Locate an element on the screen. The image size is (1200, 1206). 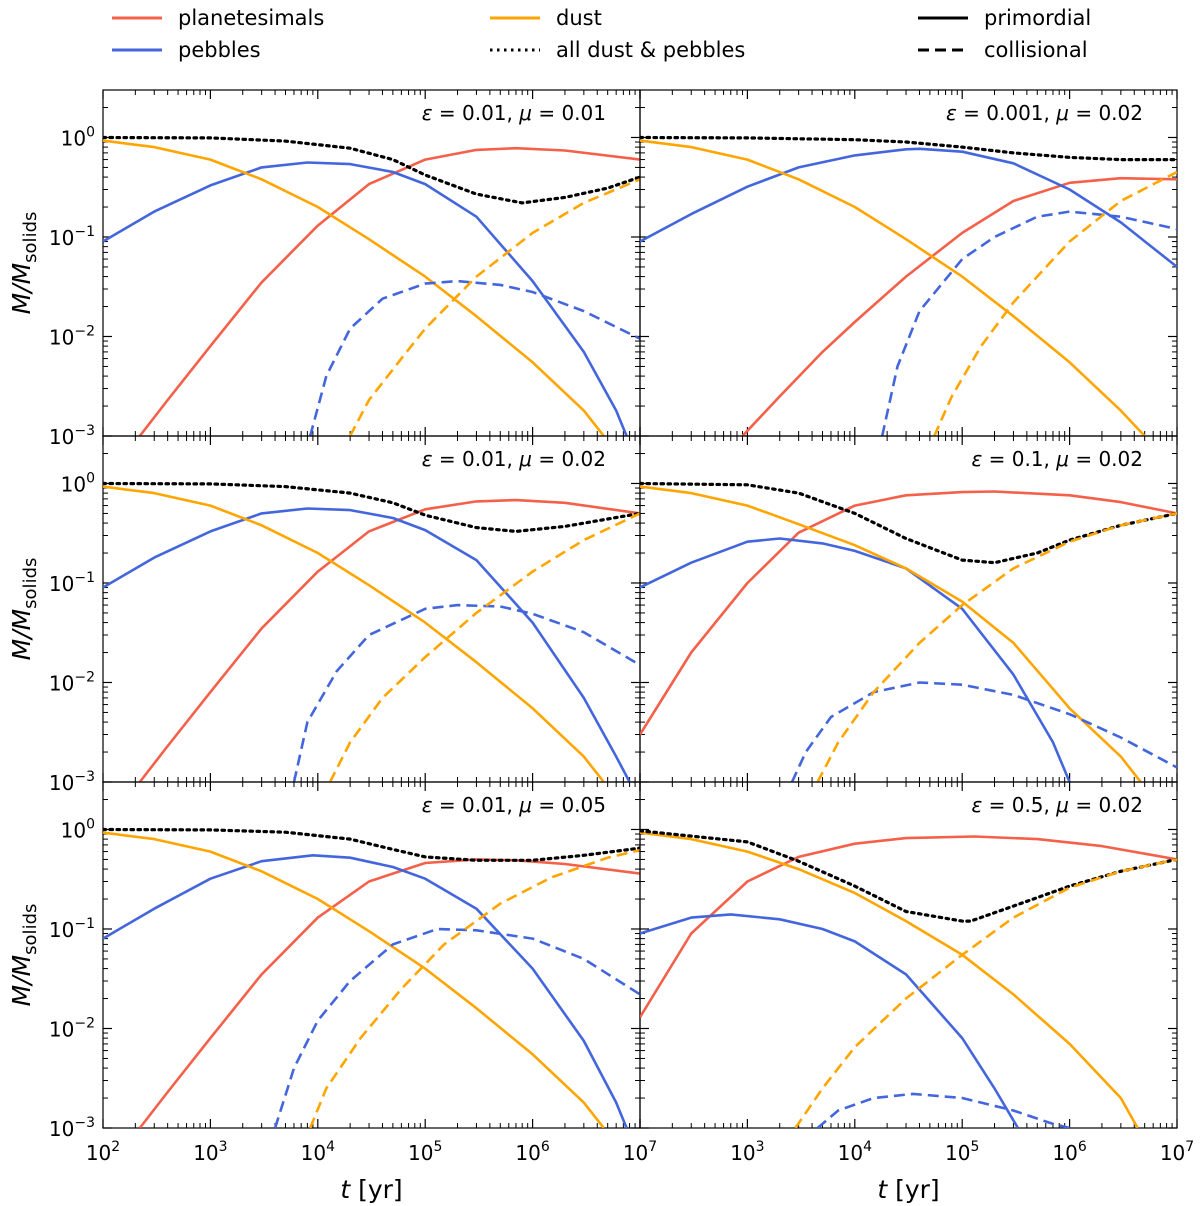
panel-annotation: ε = 0.01, μ = 0.02 is located at coordinates (514, 459).